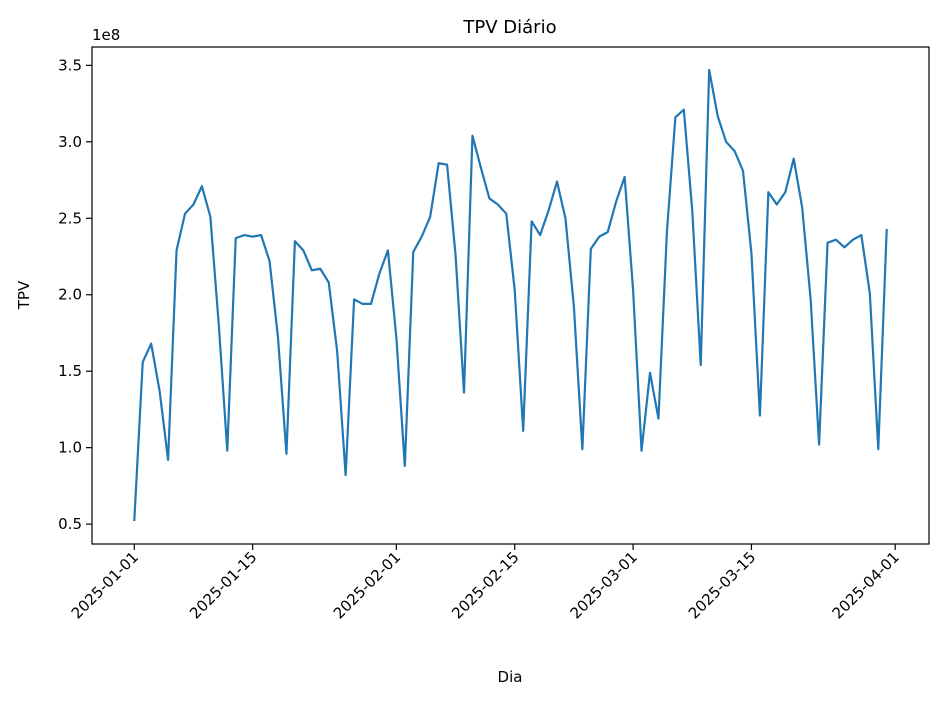 This screenshot has width=944, height=702. I want to click on y-tick-label: 2.0, so click(70, 295).